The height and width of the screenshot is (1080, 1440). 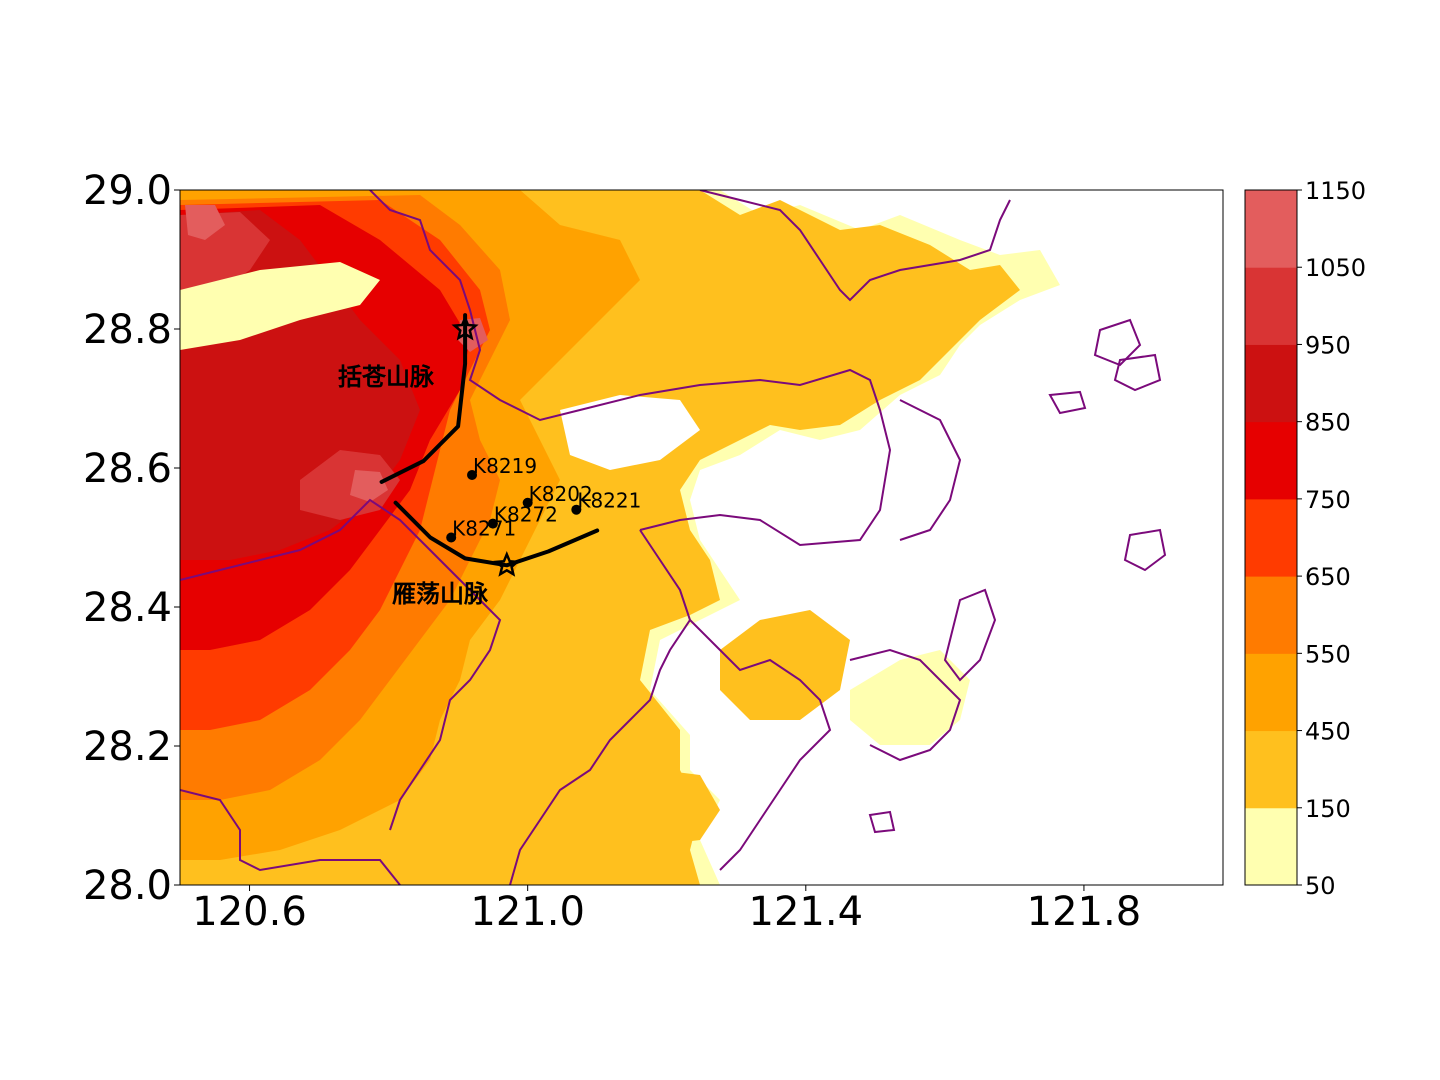 I want to click on y-tick-label: 28.2, so click(x=127, y=747).